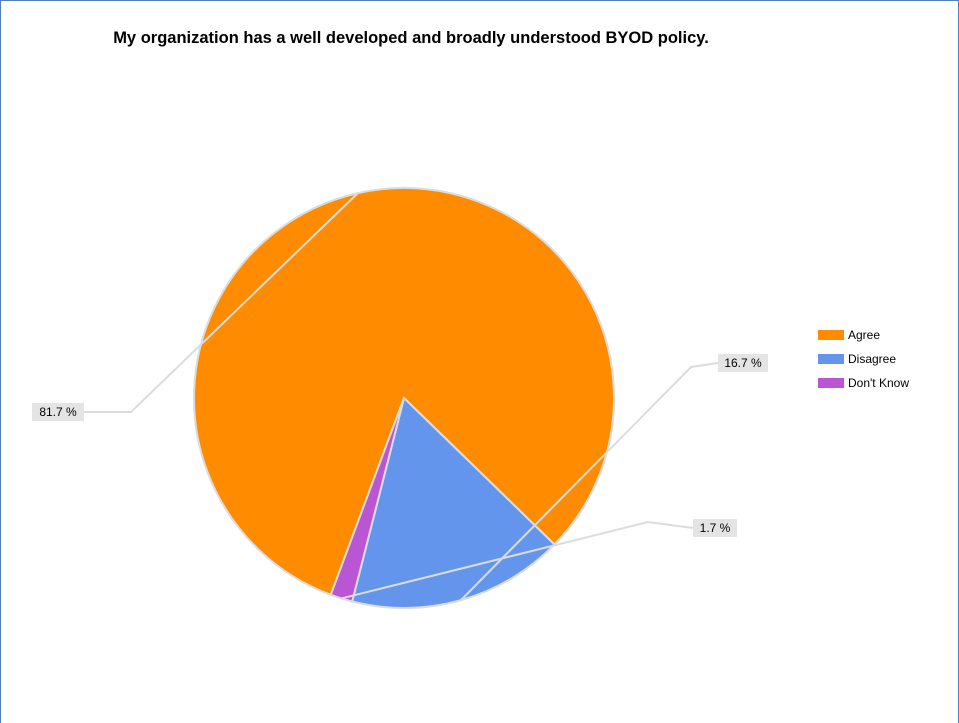  I want to click on leader-line-don-t-know, so click(517, 560).